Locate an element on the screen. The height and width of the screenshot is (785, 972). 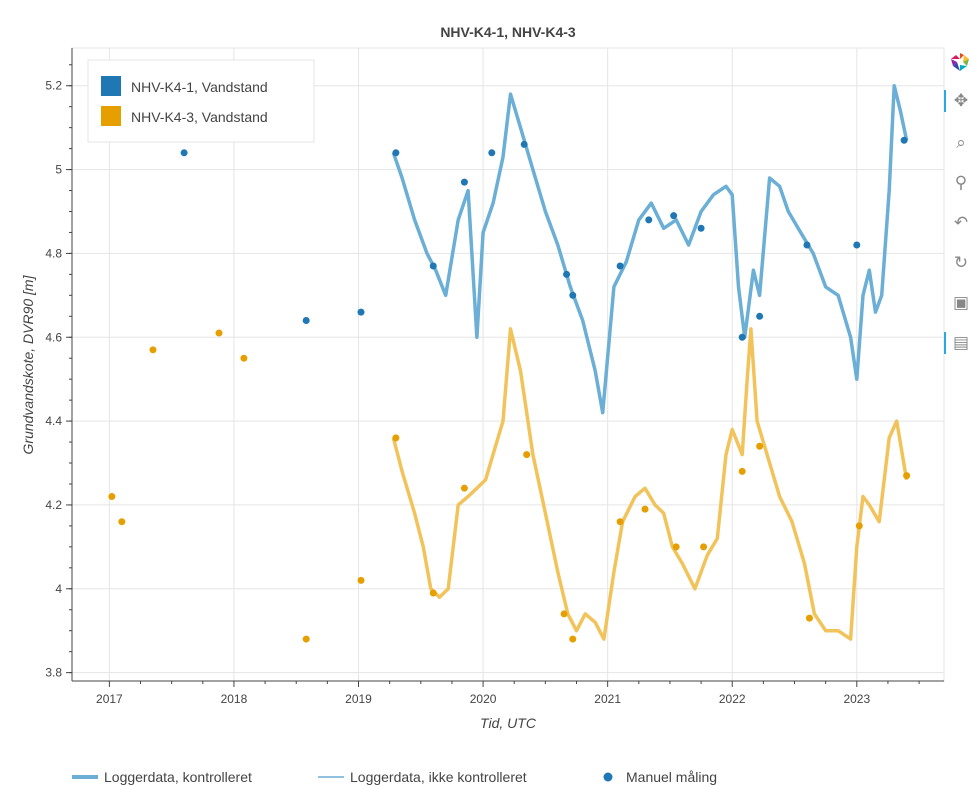
wheel-zoom-icon: ⚲ is located at coordinates (961, 183).